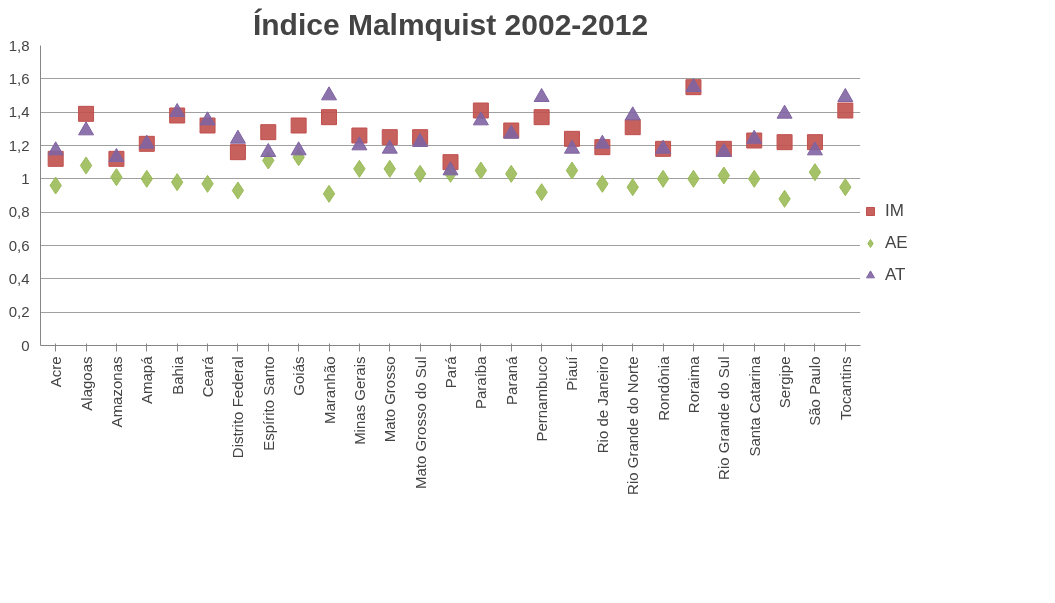 This screenshot has height=603, width=1055. Describe the element at coordinates (268, 403) in the screenshot. I see `x-tick-label: Espírito Santo` at that location.